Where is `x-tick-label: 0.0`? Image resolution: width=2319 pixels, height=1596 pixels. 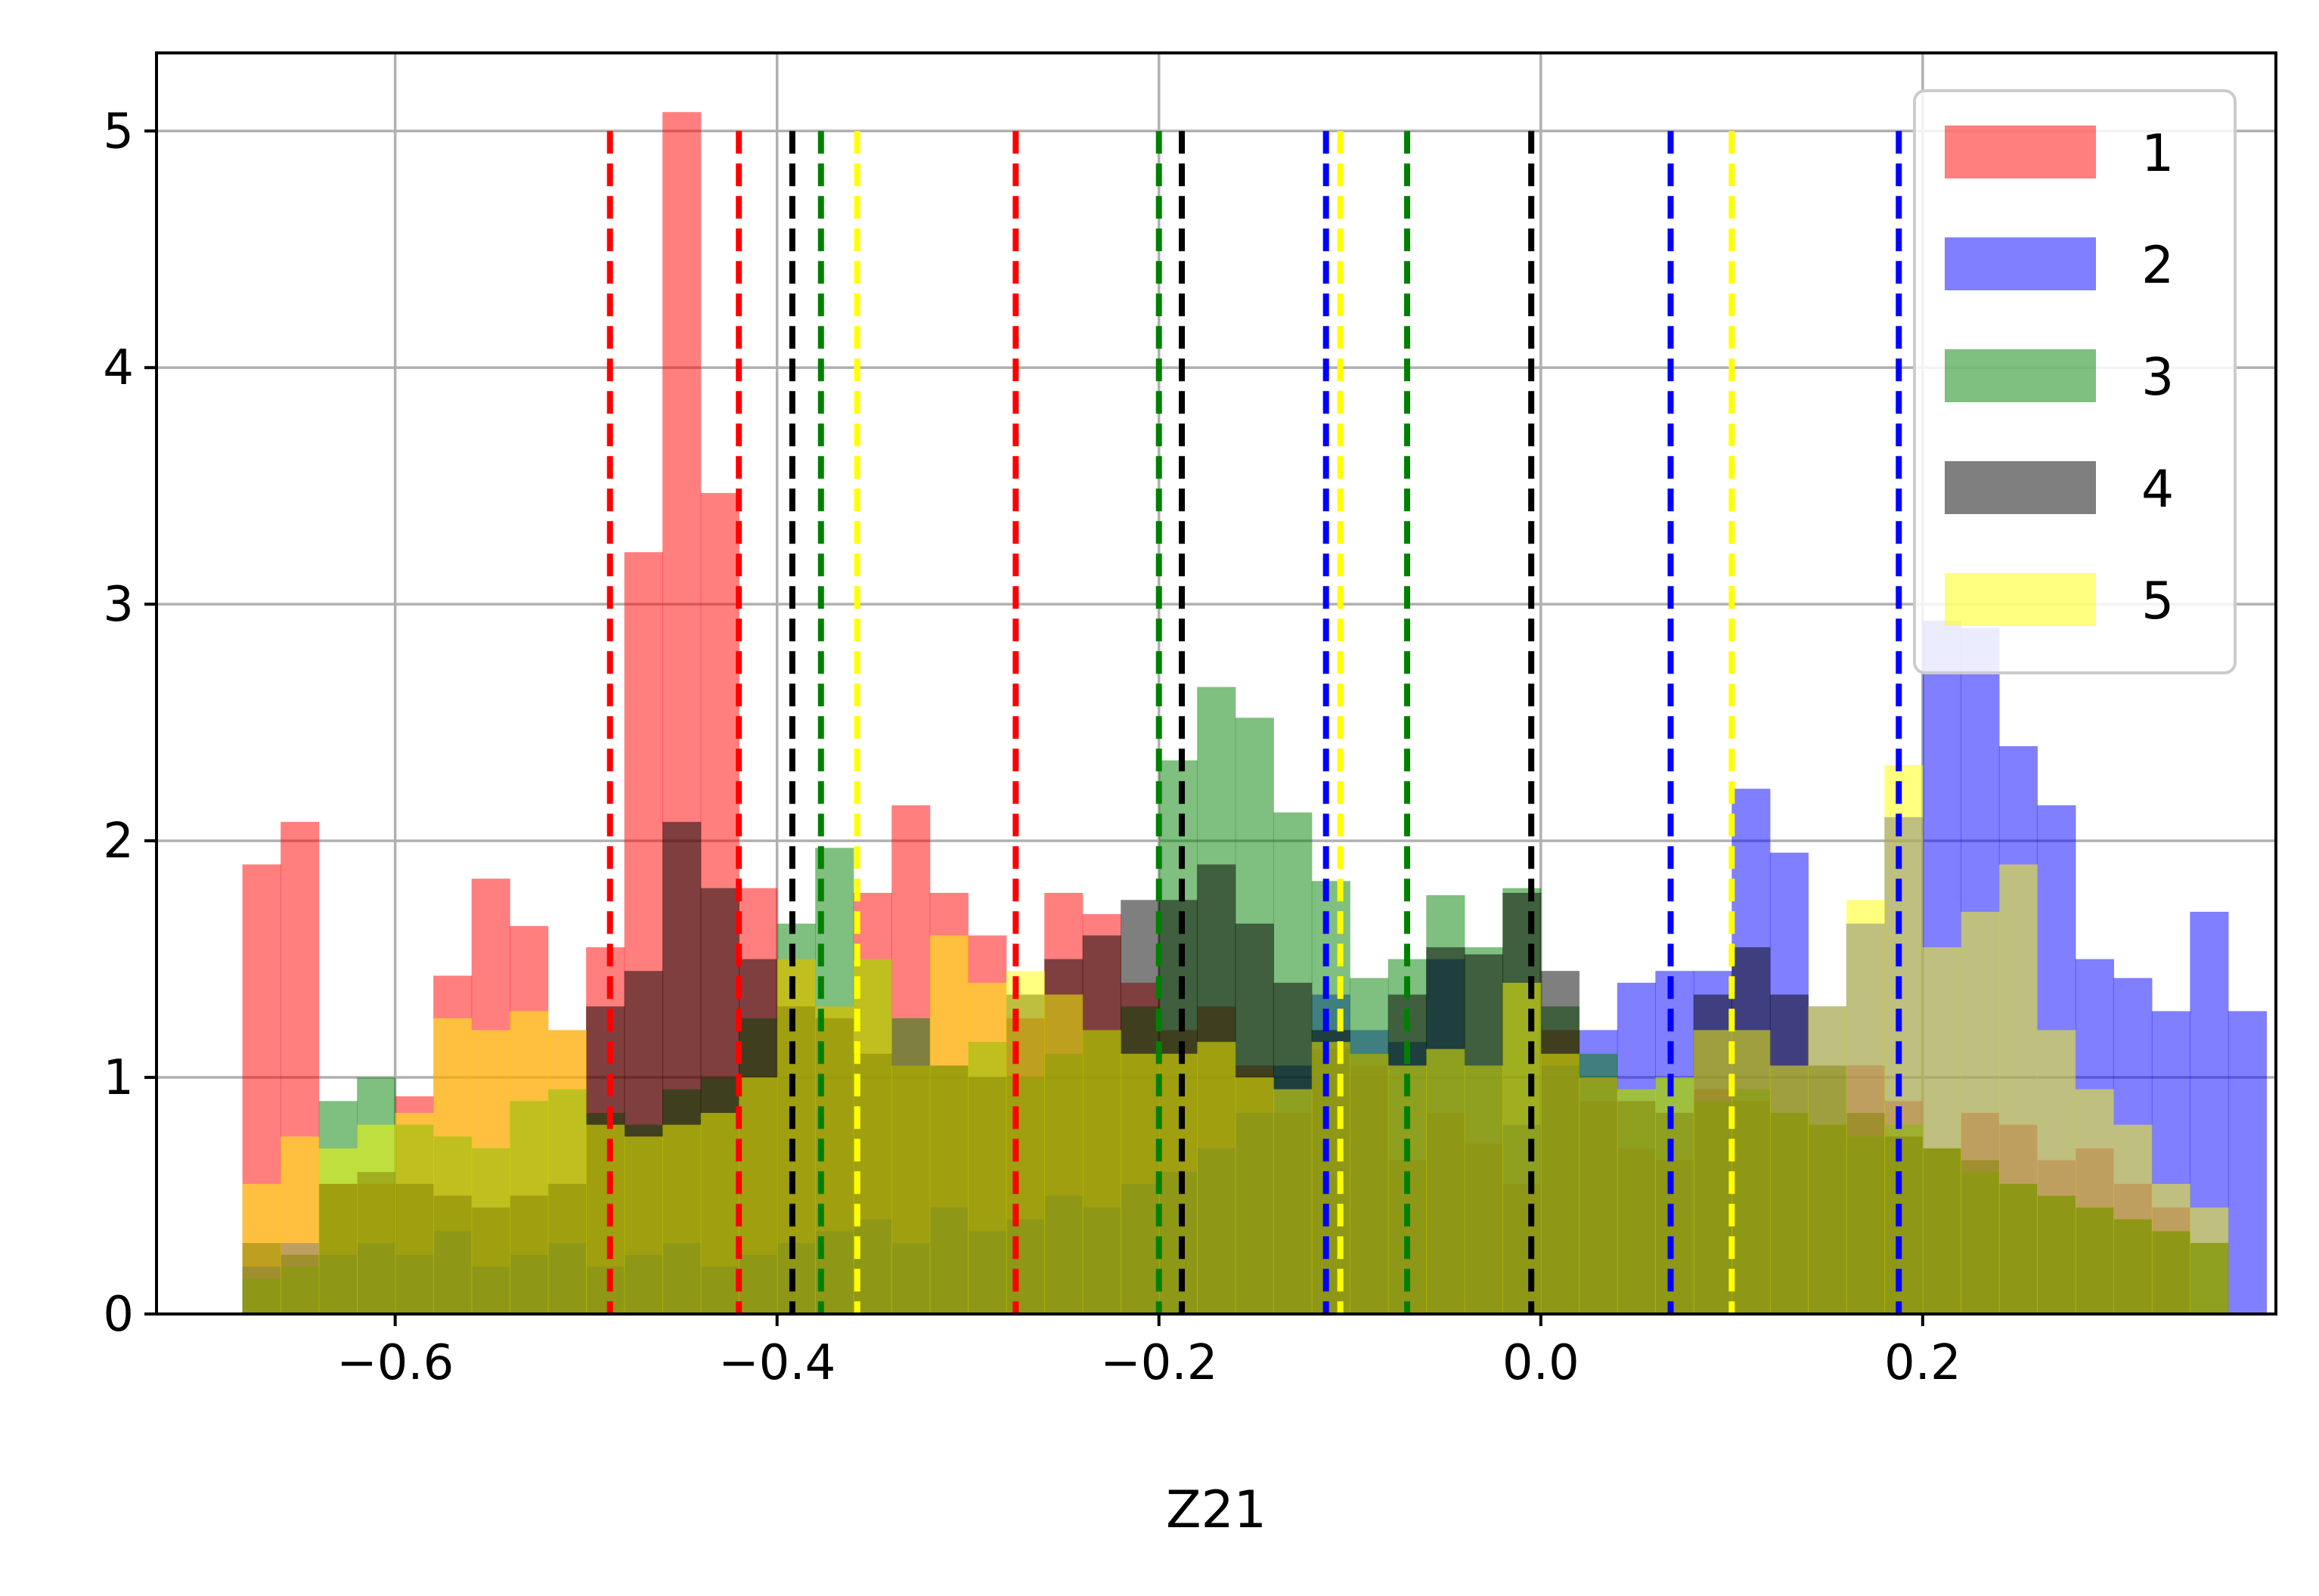 x-tick-label: 0.0 is located at coordinates (1541, 1363).